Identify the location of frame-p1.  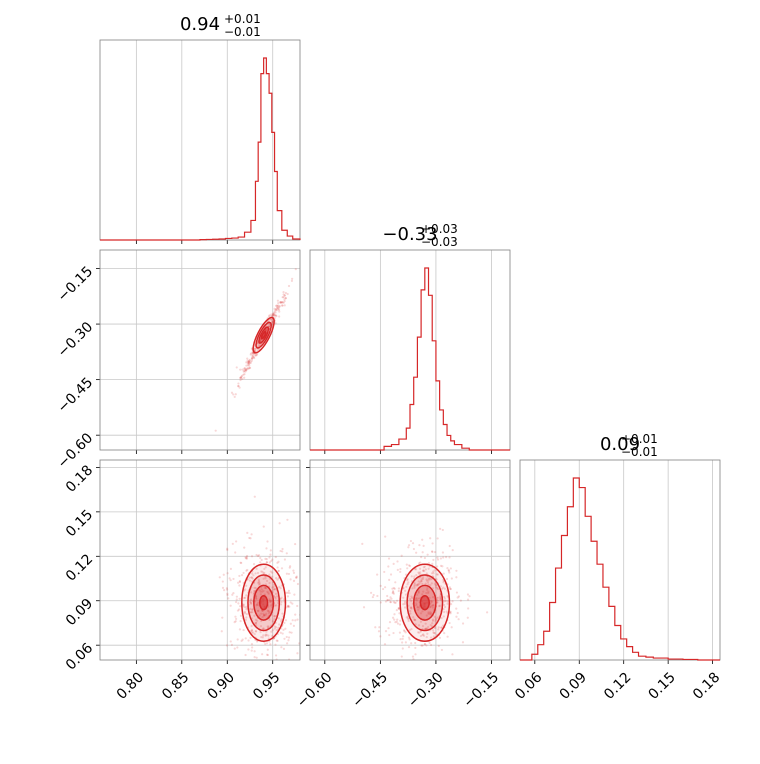
(410, 350).